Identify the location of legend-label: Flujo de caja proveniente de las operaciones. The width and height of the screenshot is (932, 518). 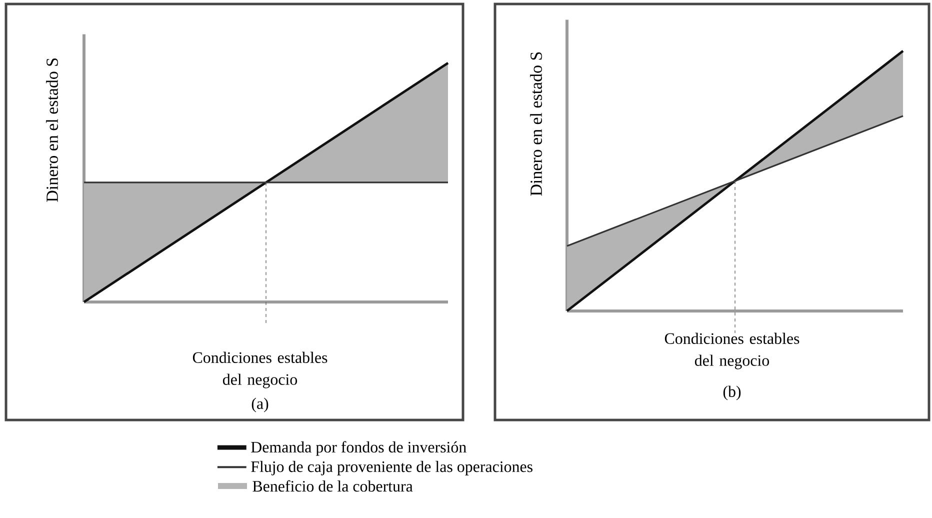
(391, 468).